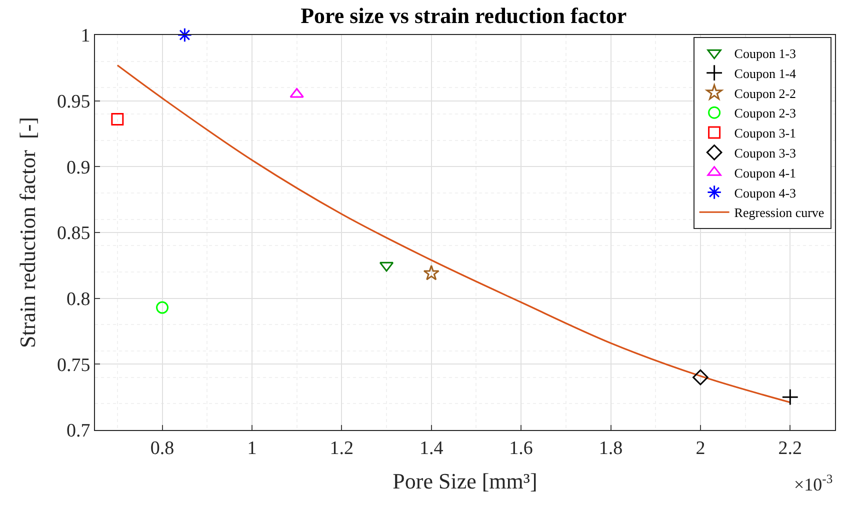 The image size is (843, 510). What do you see at coordinates (431, 448) in the screenshot?
I see `x-tick-label: 1.4` at bounding box center [431, 448].